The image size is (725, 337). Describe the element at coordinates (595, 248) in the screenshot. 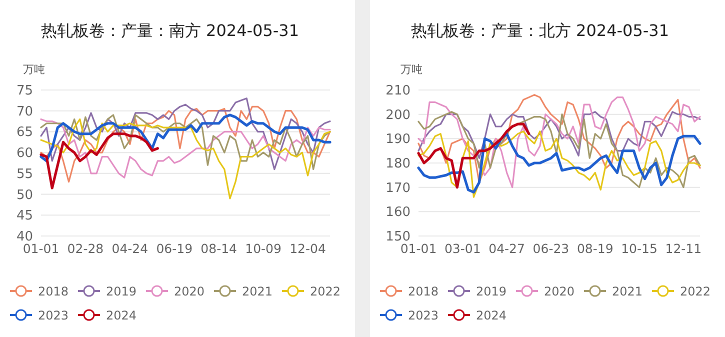

I see `x-tick-label: 08-19` at that location.